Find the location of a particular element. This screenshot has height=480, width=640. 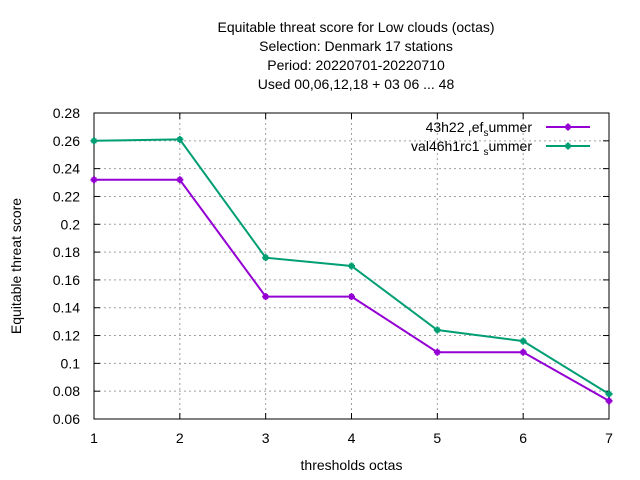

y-tick-label: 0.2 is located at coordinates (71, 224).